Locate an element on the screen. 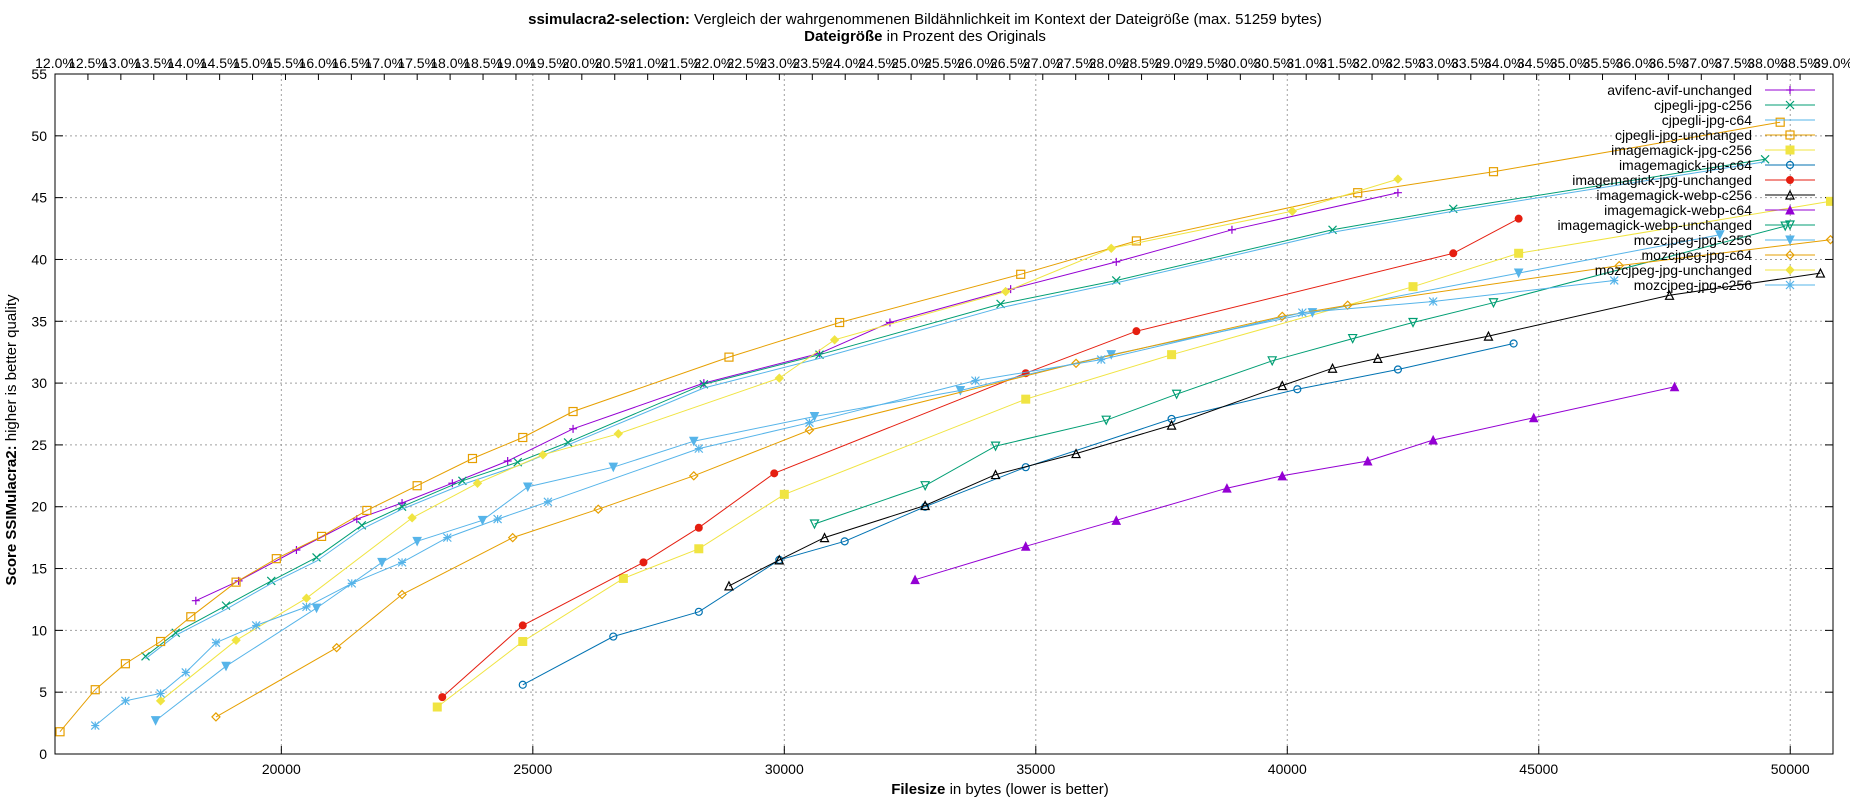 The height and width of the screenshot is (800, 1850). x2-tick-label: 12.5% is located at coordinates (88, 63).